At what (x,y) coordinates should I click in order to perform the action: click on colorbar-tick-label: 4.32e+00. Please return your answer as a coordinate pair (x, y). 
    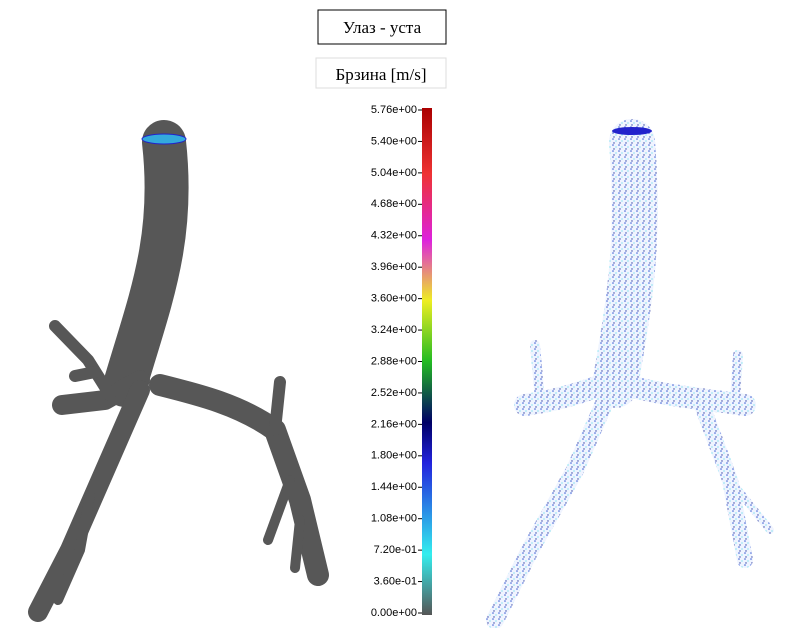
    Looking at the image, I should click on (394, 236).